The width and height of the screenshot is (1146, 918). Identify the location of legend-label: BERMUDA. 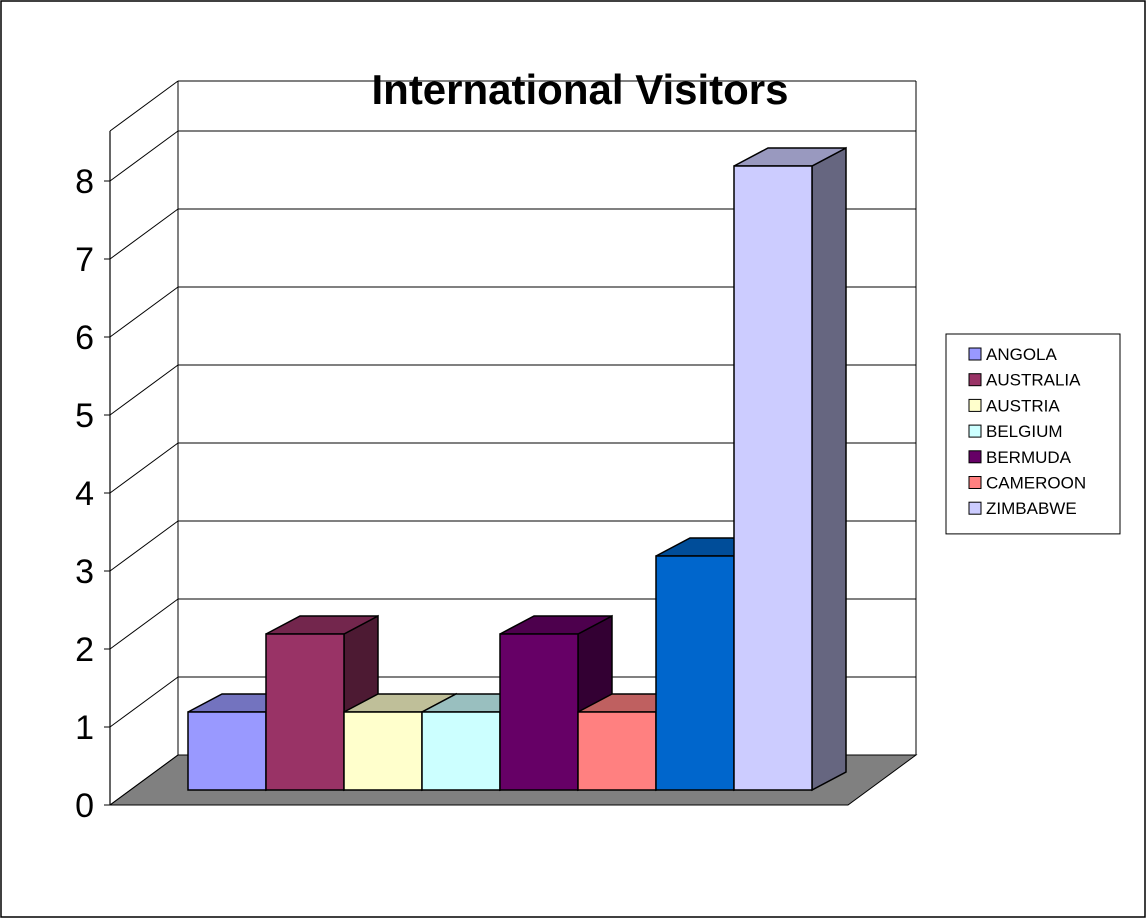
(1029, 457).